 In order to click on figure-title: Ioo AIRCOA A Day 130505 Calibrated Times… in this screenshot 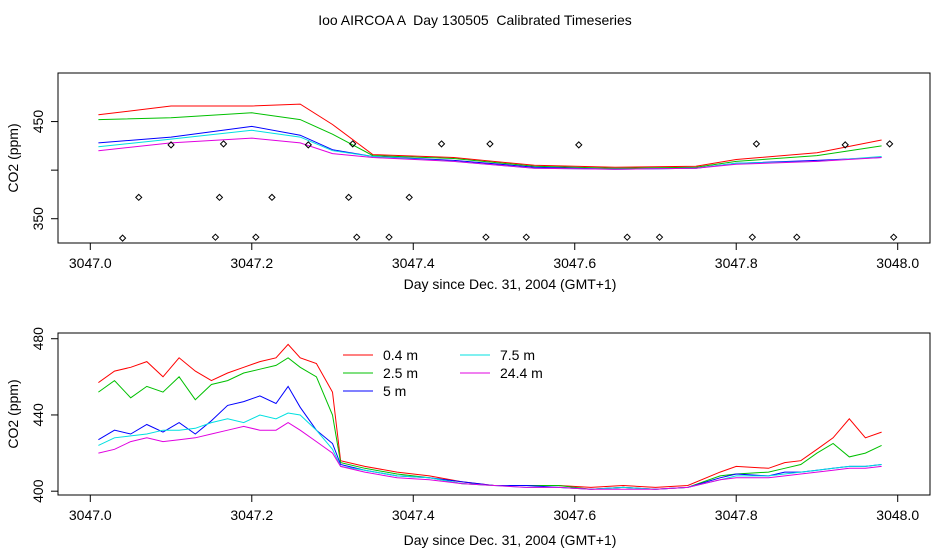, I will do `click(475, 20)`.